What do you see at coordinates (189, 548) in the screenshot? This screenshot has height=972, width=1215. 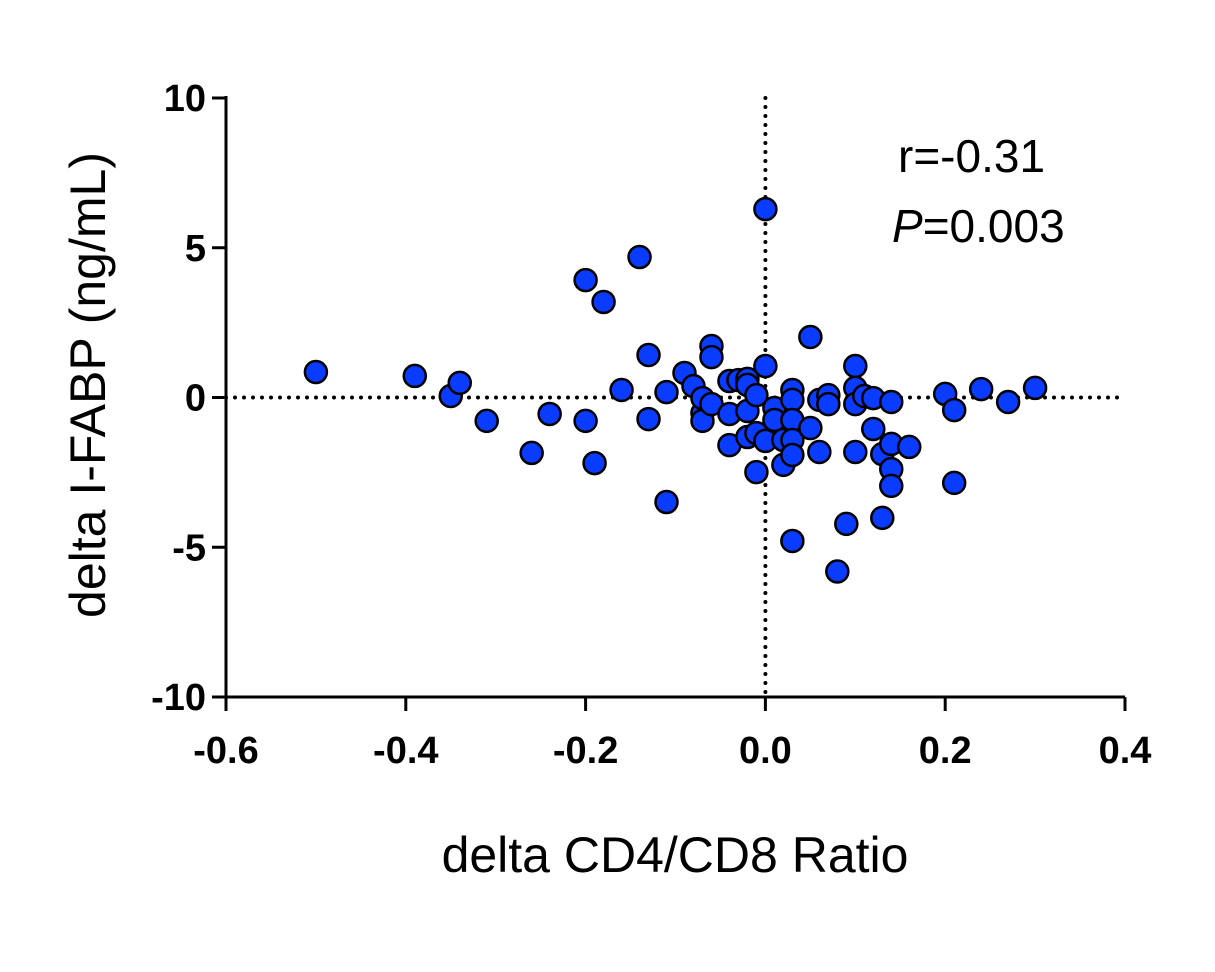 I see `y-tick-label: -5` at bounding box center [189, 548].